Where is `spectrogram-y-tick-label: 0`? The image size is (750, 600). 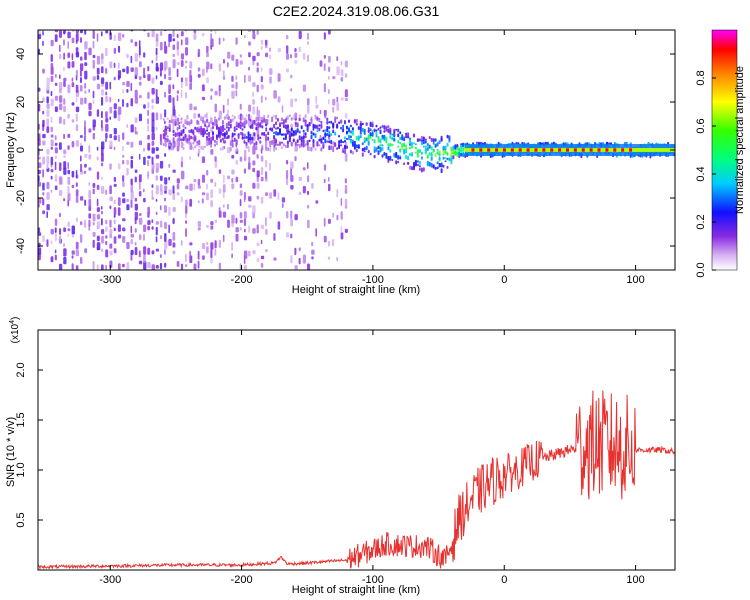 spectrogram-y-tick-label: 0 is located at coordinates (21, 150).